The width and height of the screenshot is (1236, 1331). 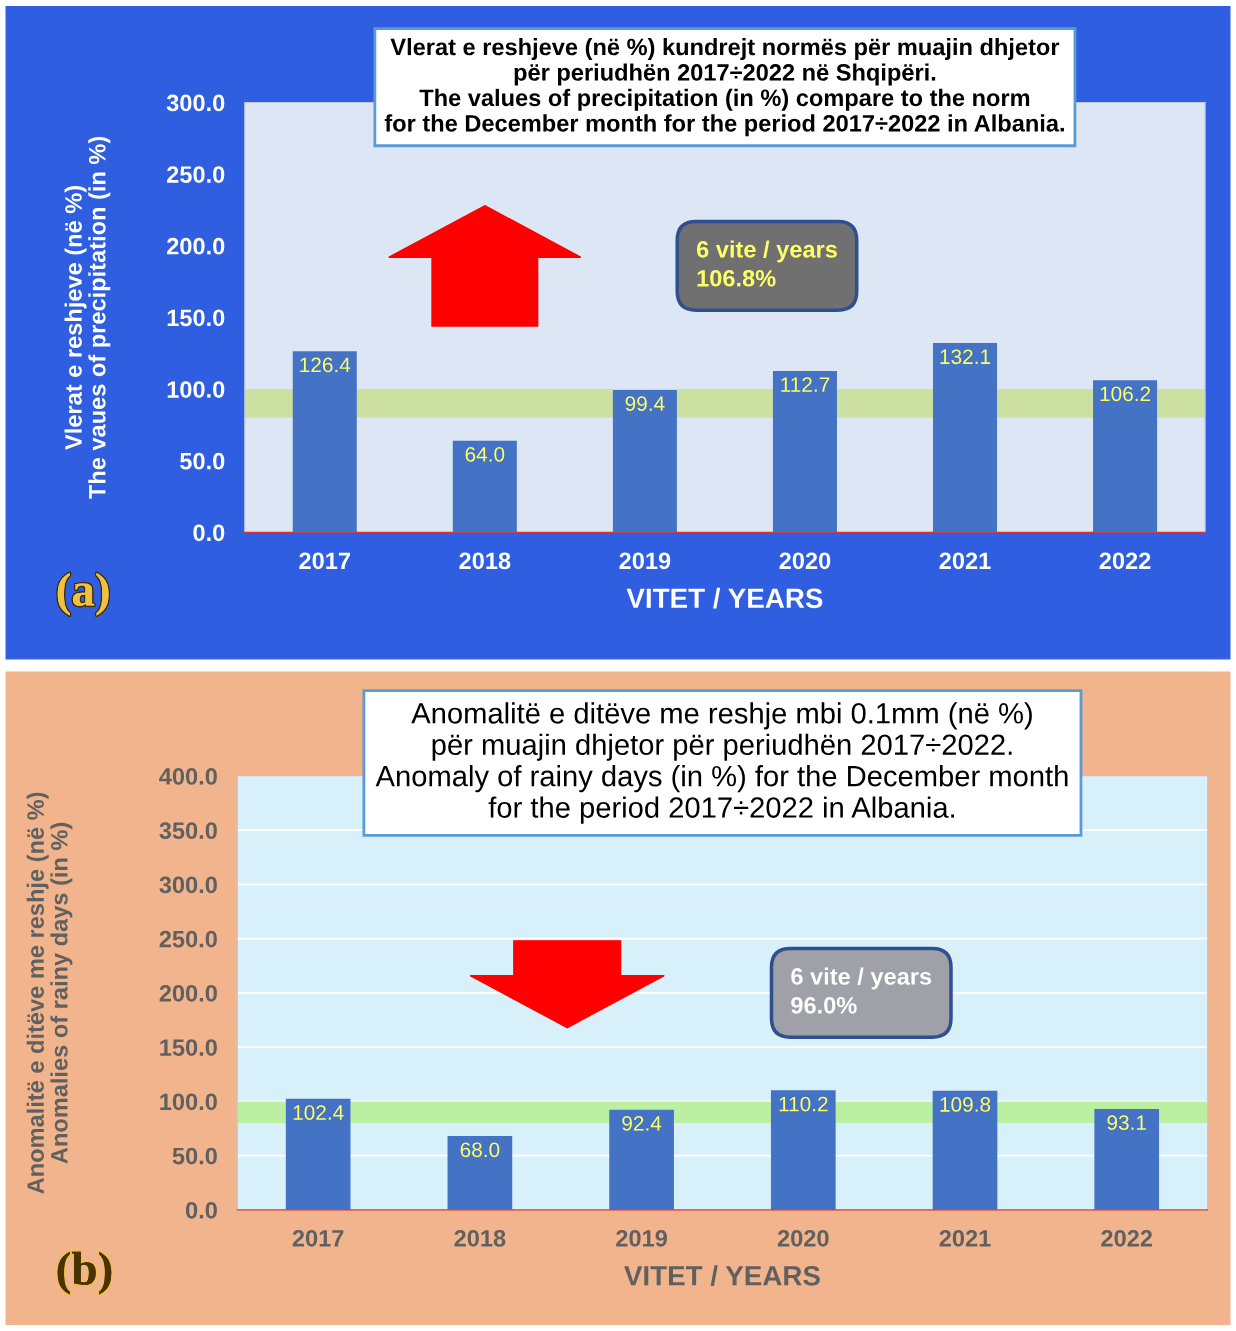 What do you see at coordinates (721, 763) in the screenshot?
I see `chart-title: Anomalitë e ditëve me reshje mbi 0.1mm (në %) për muajin dhjetor për periudhën 2017÷2022. Anomaly of rainy days (in %) for the December month for the period 2017÷2022 in Albania.` at bounding box center [721, 763].